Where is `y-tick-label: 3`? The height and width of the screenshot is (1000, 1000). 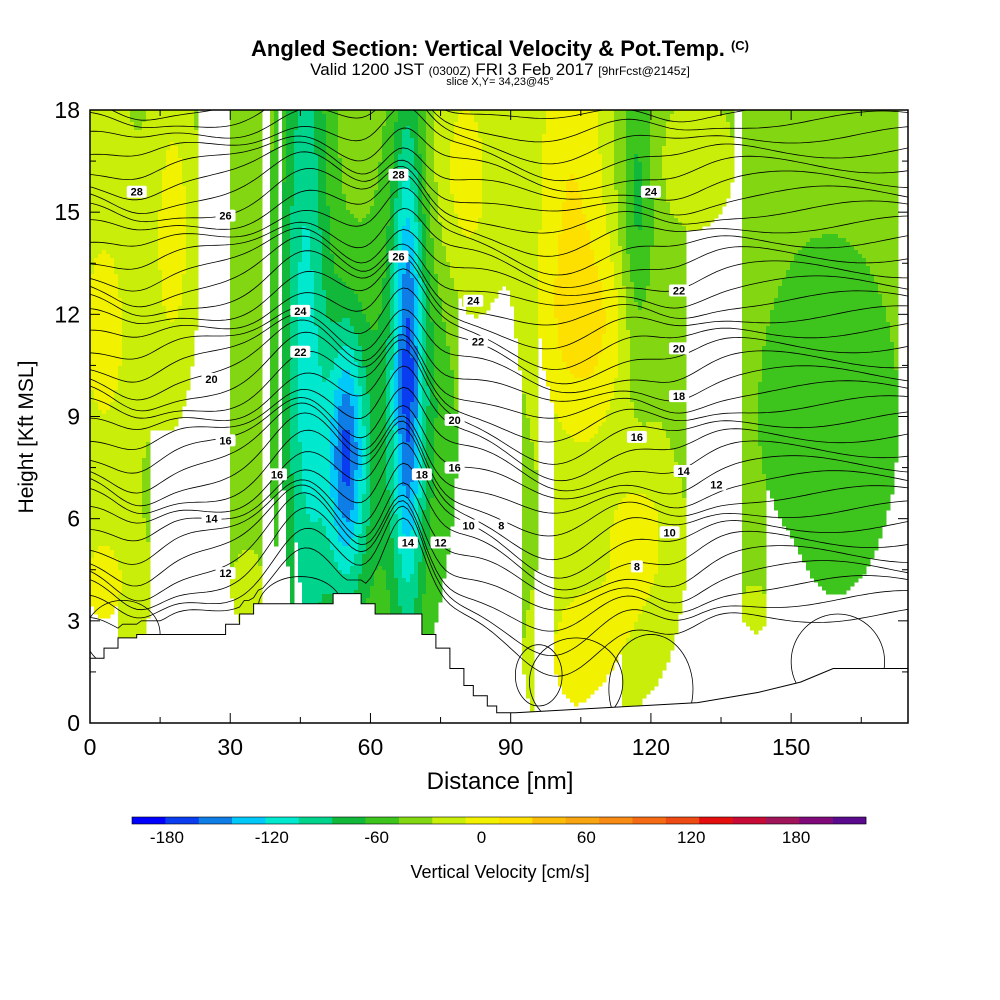 y-tick-label: 3 is located at coordinates (73, 621).